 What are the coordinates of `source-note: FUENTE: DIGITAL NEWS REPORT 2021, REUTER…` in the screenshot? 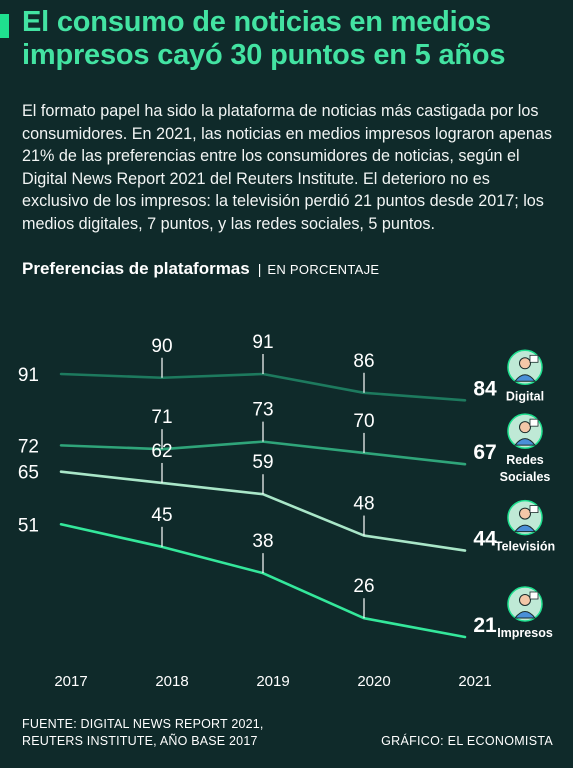 It's located at (172, 733).